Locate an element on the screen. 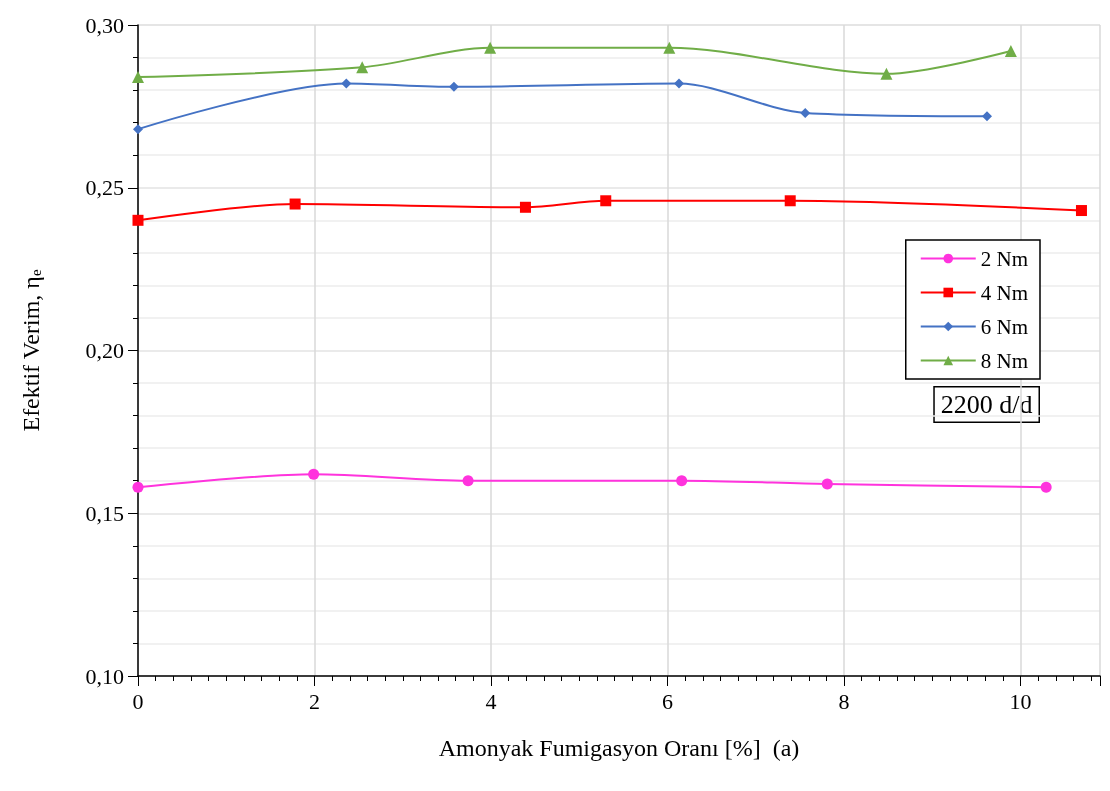  legend-label: 6 Nm is located at coordinates (1004, 326).